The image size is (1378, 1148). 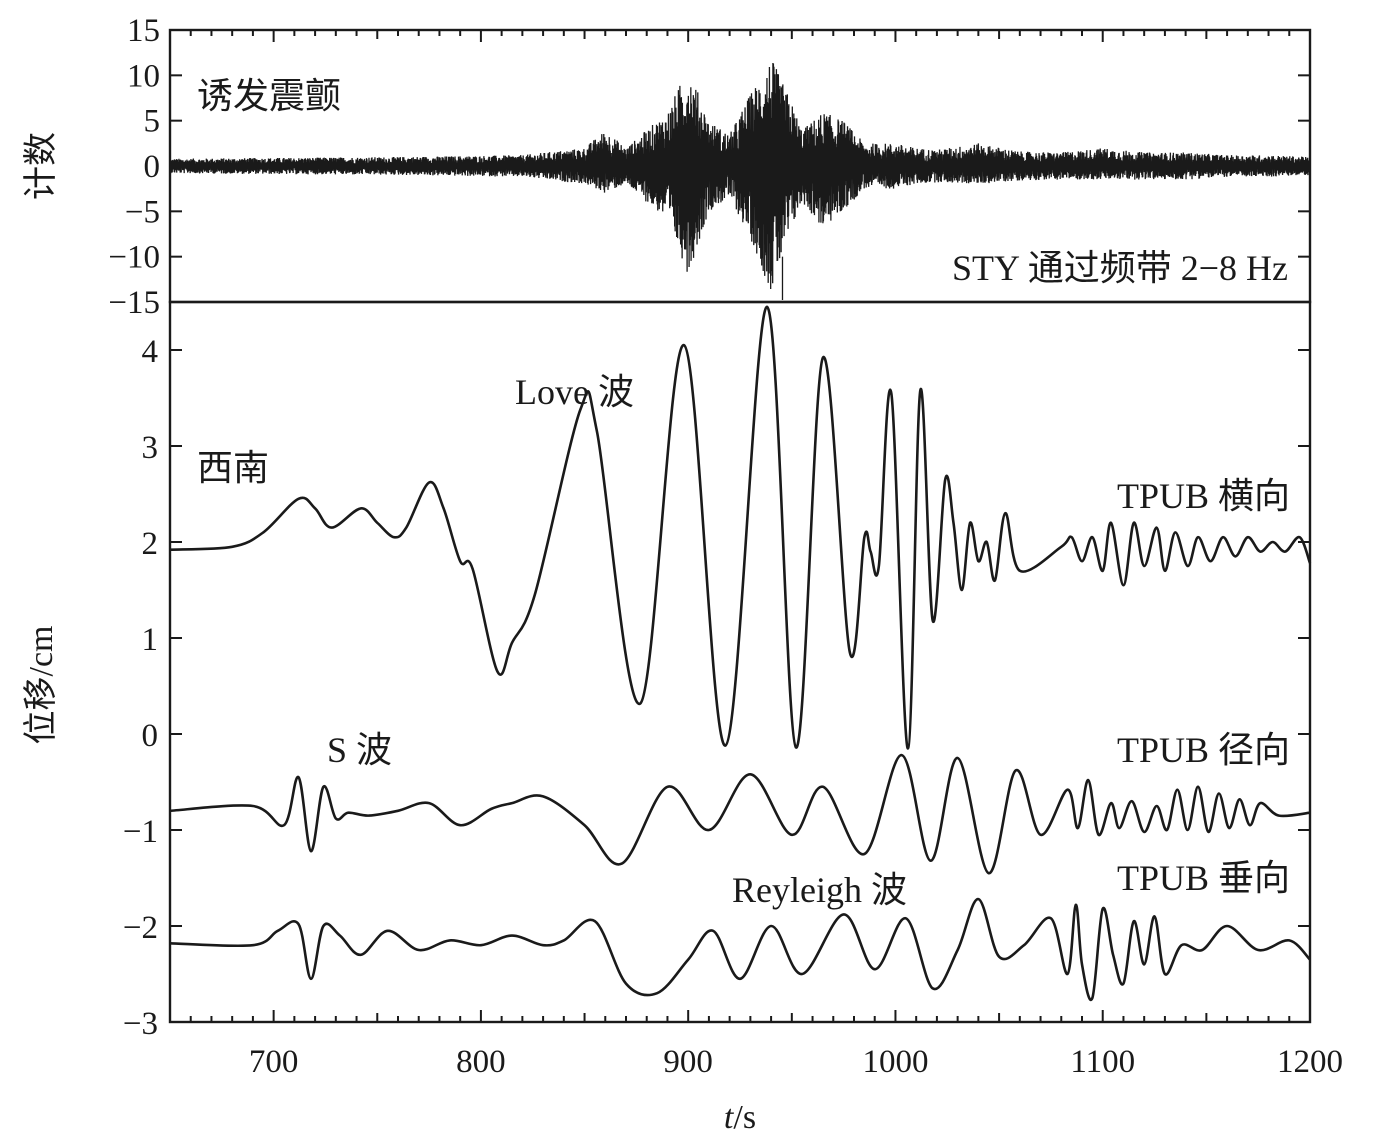 I want to click on transverse-label: TPUB 横向, so click(x=1203, y=496).